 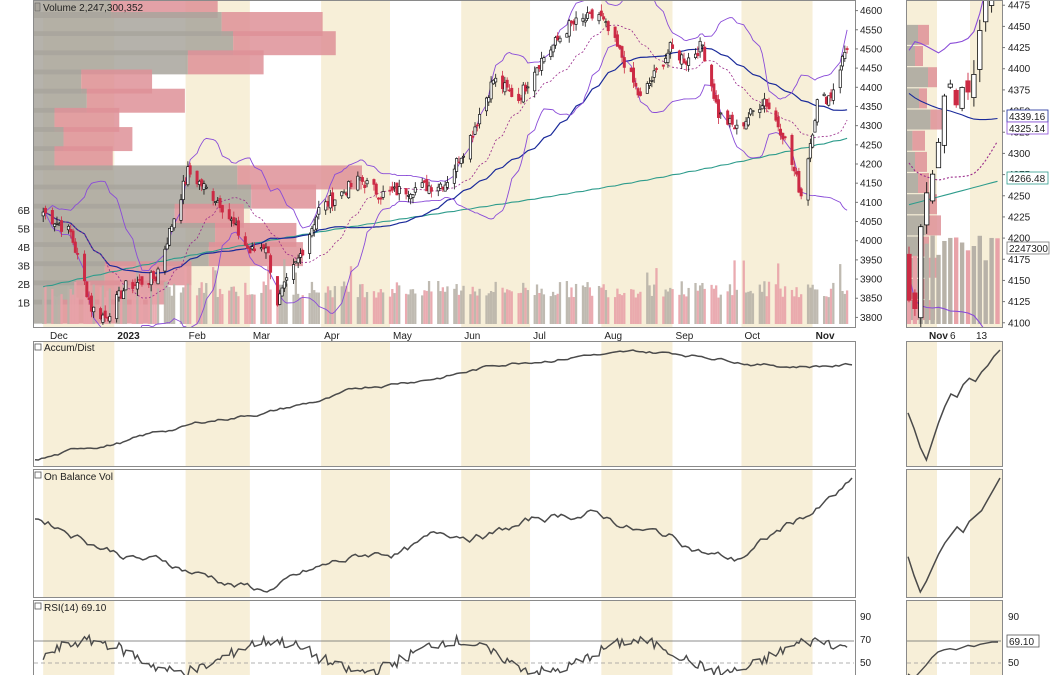 I want to click on rsi-panel-border, so click(x=444, y=637).